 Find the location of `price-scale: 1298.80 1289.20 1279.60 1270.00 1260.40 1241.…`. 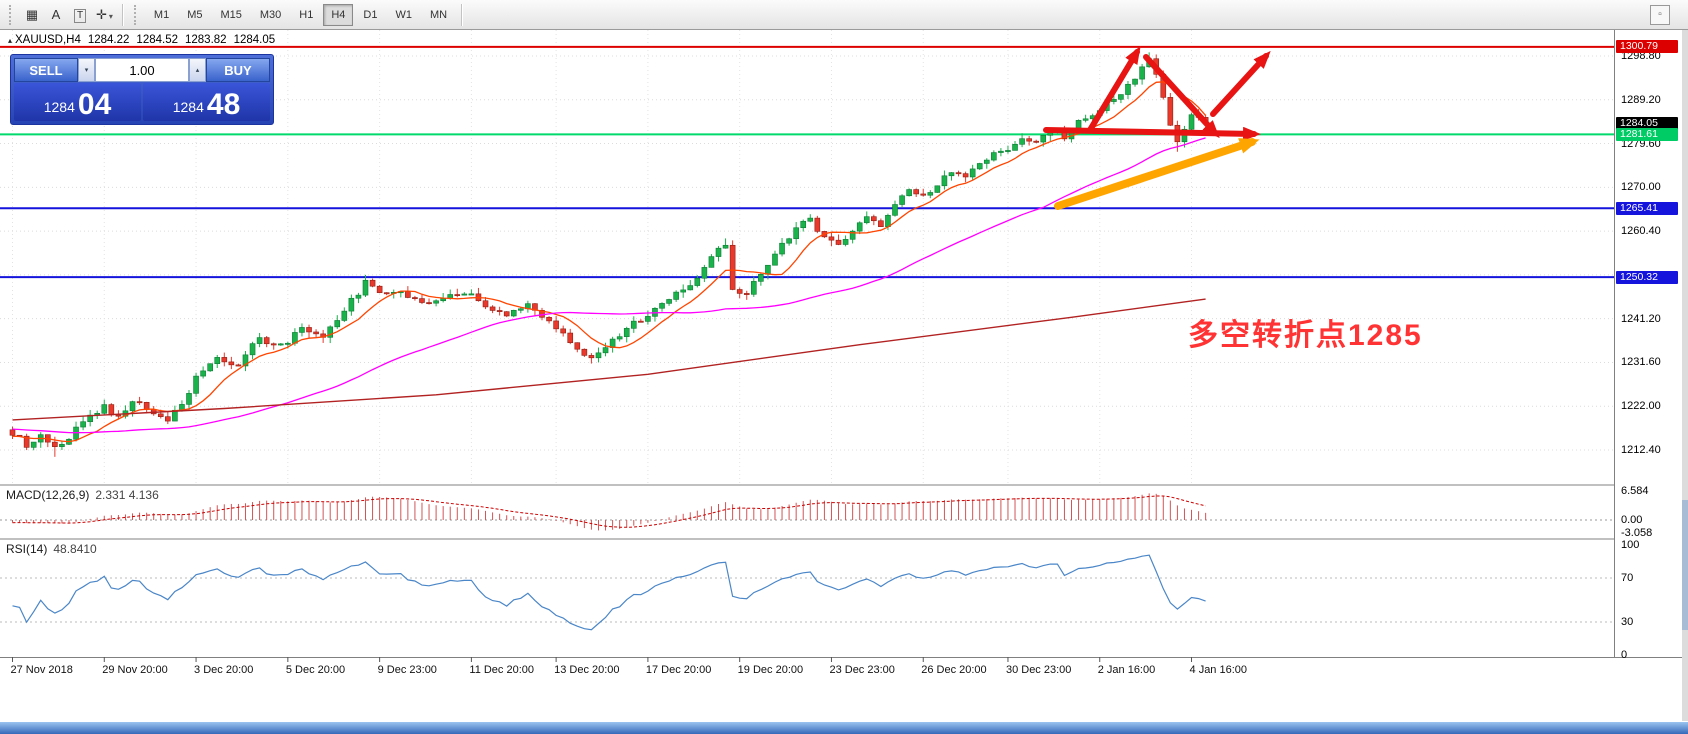

price-scale: 1298.80 1289.20 1279.60 1270.00 1260.40 1241.… is located at coordinates (1648, 345).